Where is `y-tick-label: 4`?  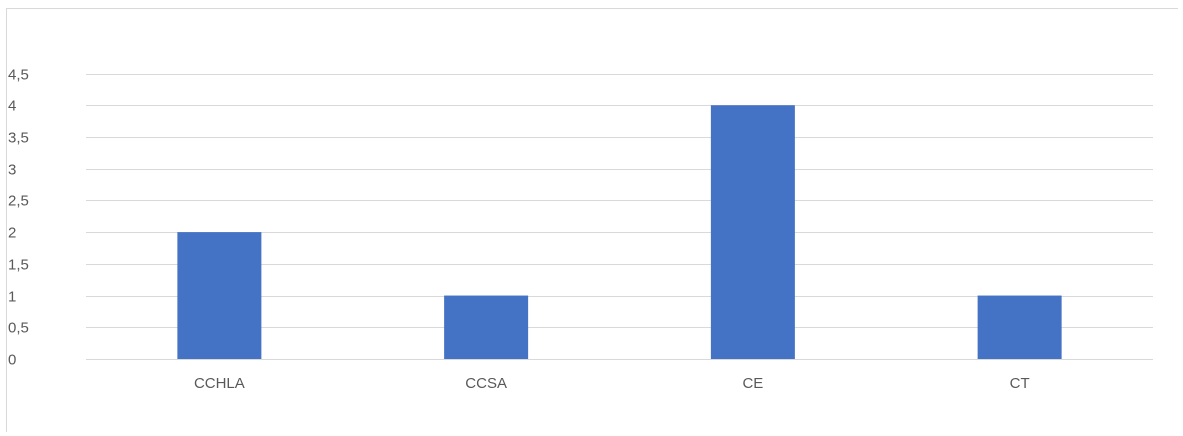 y-tick-label: 4 is located at coordinates (12, 106).